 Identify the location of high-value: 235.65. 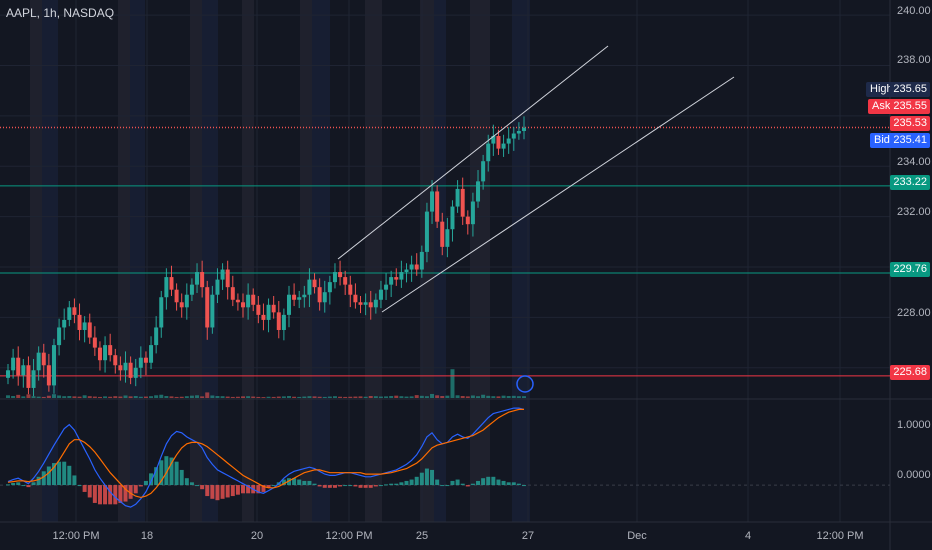
(910, 89).